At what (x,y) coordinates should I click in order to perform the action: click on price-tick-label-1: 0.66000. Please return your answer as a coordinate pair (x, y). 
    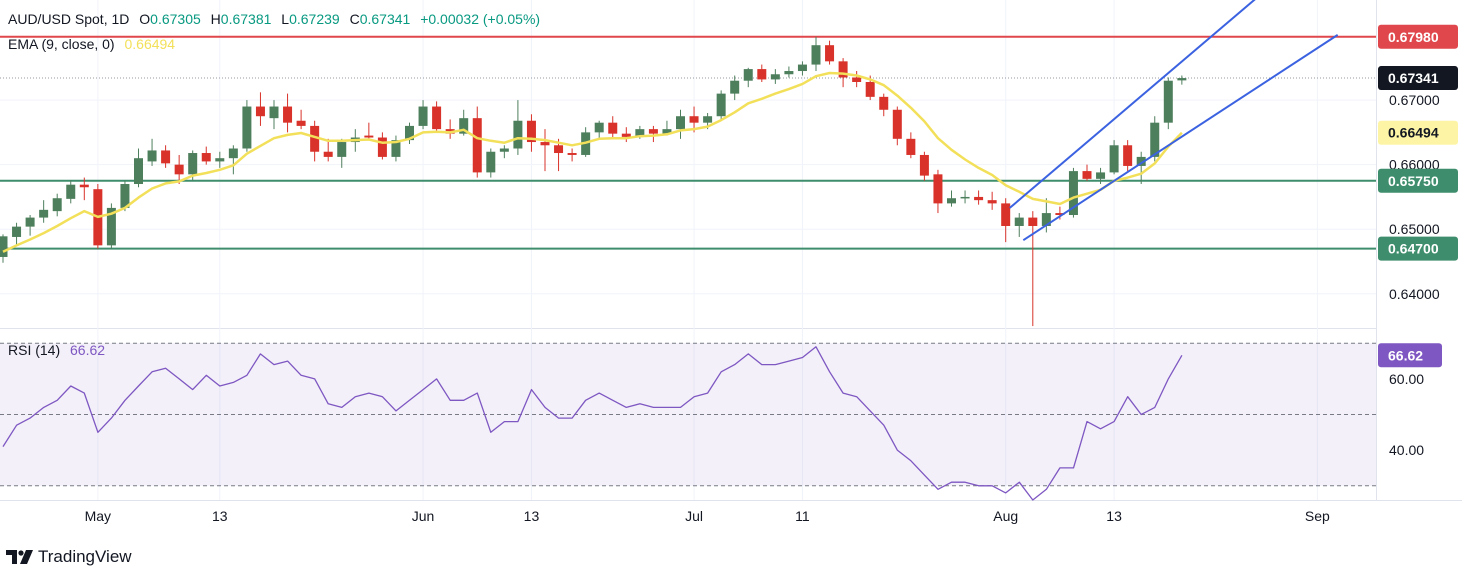
    Looking at the image, I should click on (1414, 165).